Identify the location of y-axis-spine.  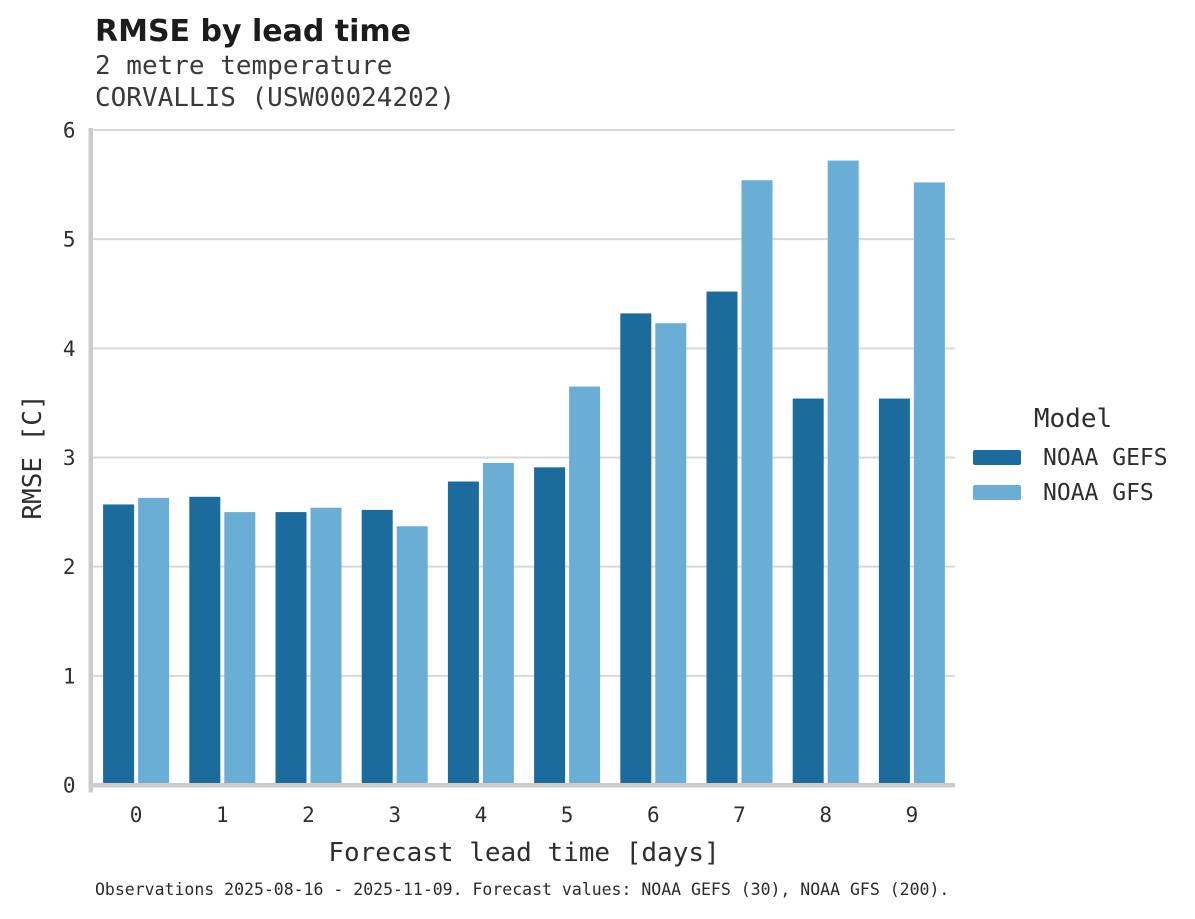
(90, 460).